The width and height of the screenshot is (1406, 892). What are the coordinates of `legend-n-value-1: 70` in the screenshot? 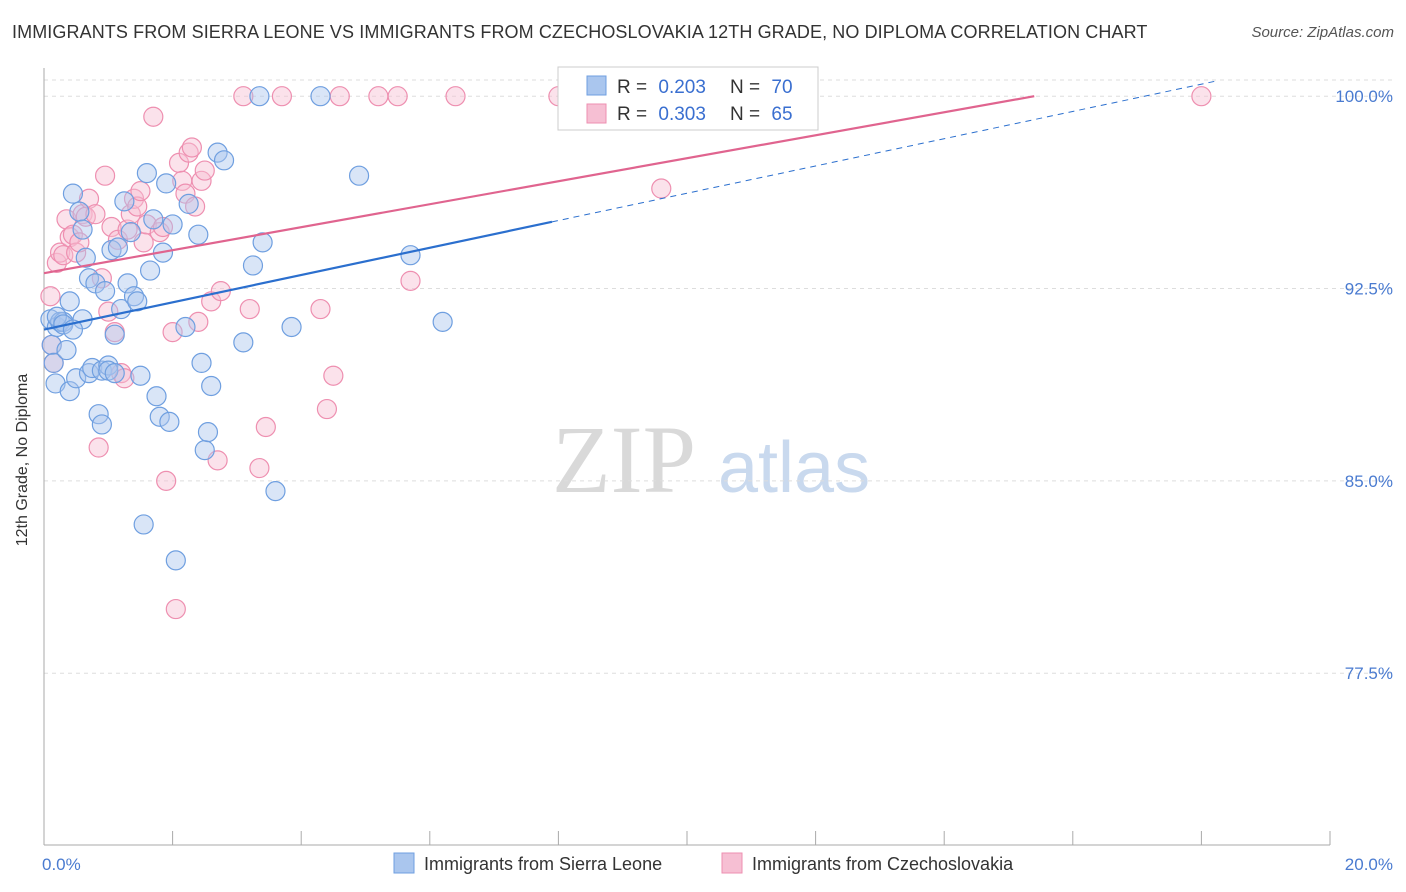 It's located at (781, 87).